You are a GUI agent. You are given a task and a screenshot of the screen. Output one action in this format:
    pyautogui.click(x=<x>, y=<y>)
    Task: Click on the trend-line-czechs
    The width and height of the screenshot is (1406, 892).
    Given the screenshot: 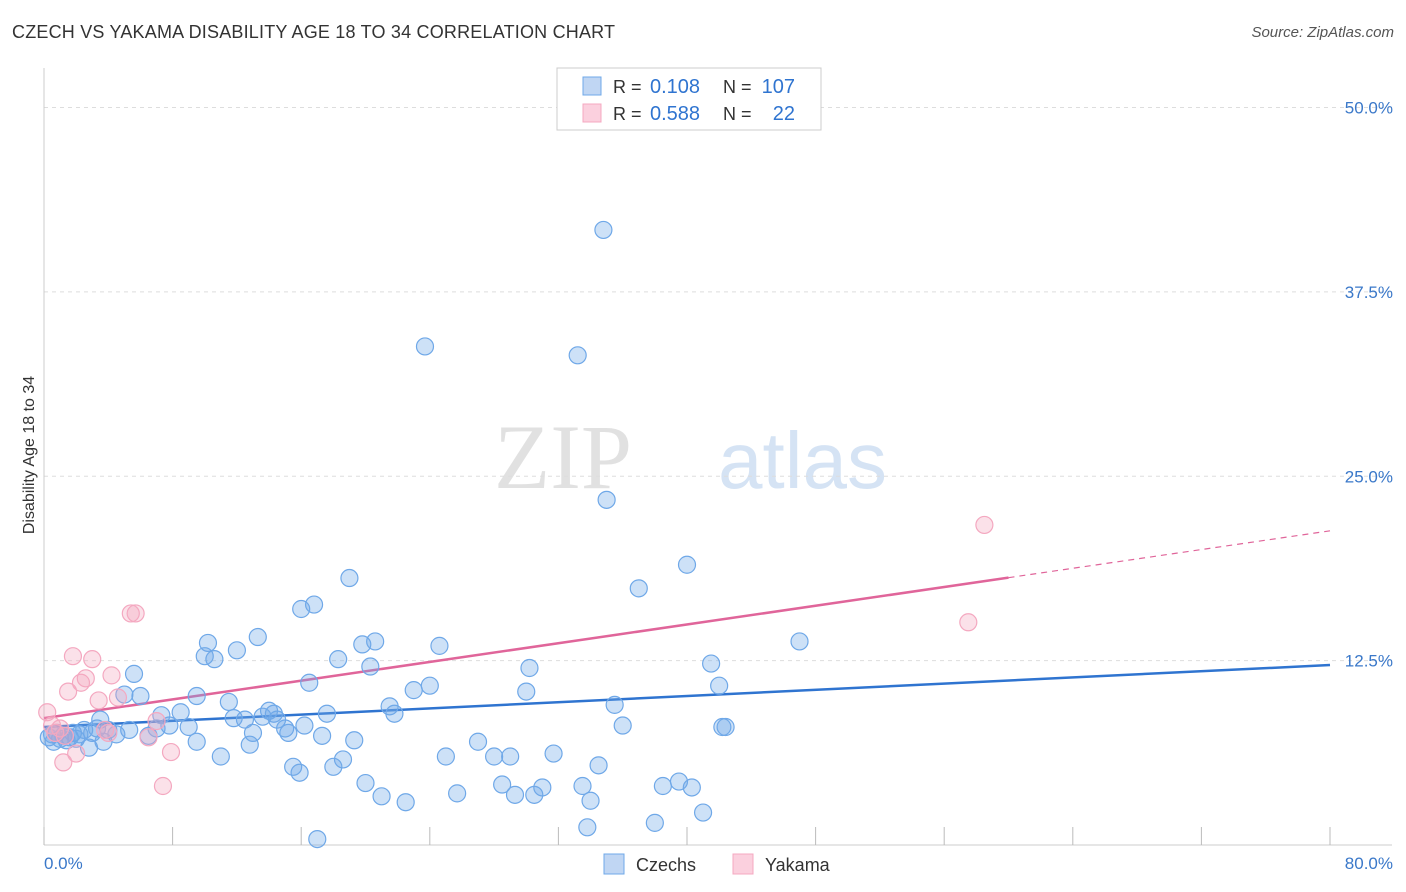 What is the action you would take?
    pyautogui.click(x=687, y=696)
    